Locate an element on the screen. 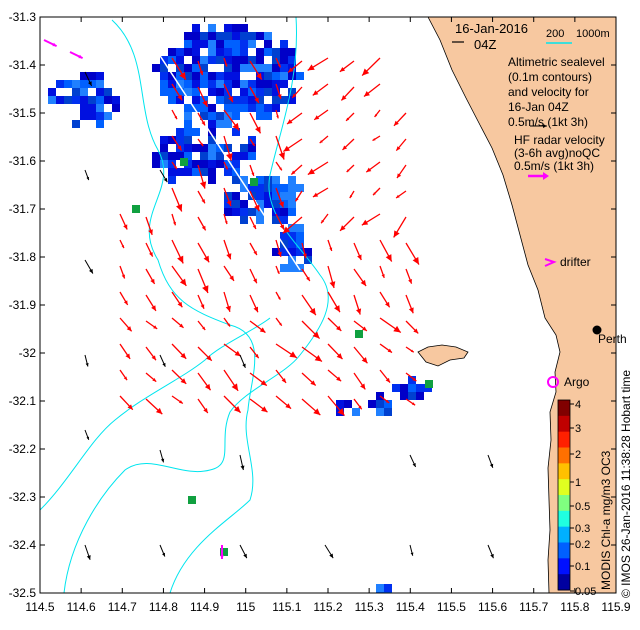 This screenshot has height=630, width=640. lat-tick-label: -31.6 is located at coordinates (23, 161).